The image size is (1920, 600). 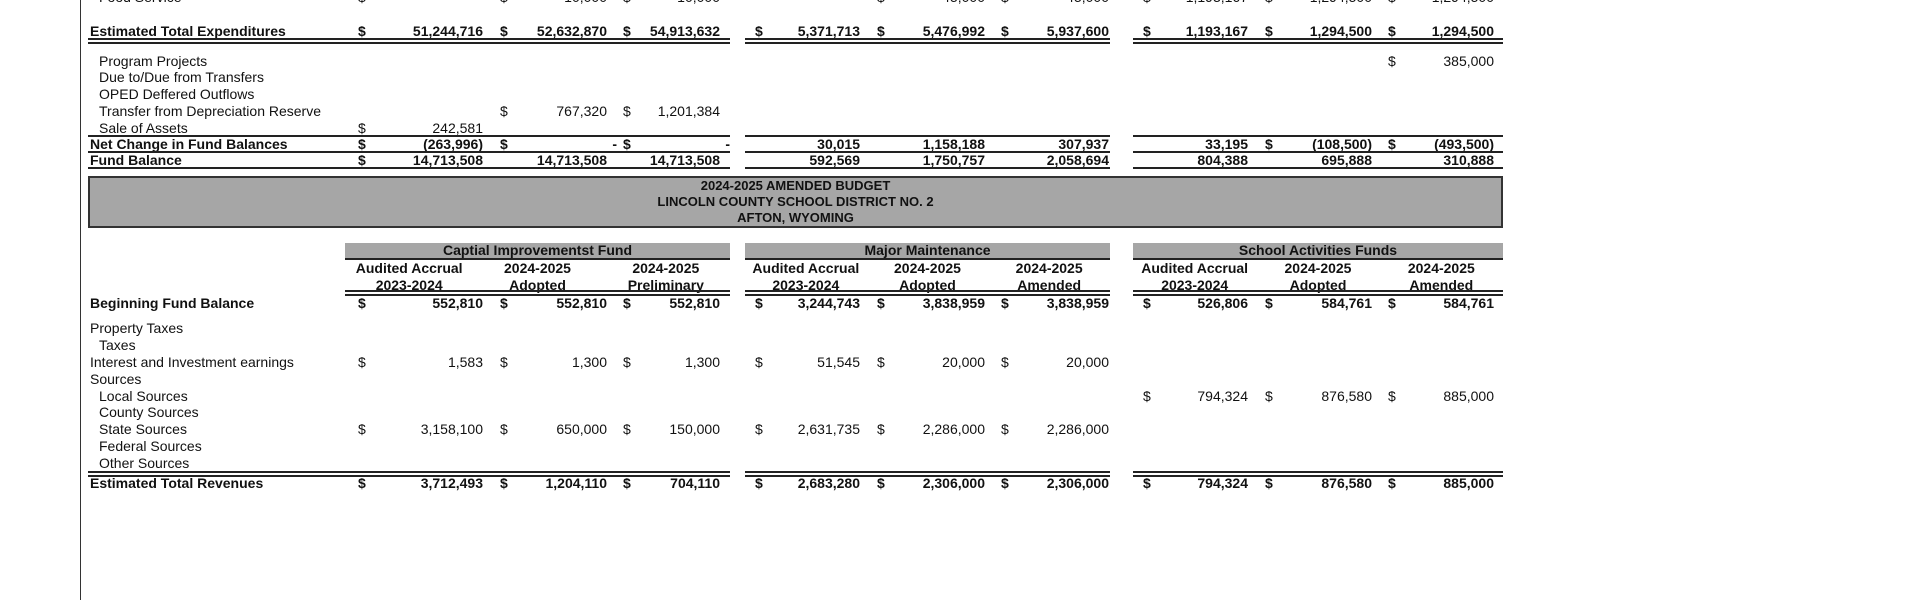 I want to click on row-label: Due to/Due from Transfers, so click(x=181, y=77).